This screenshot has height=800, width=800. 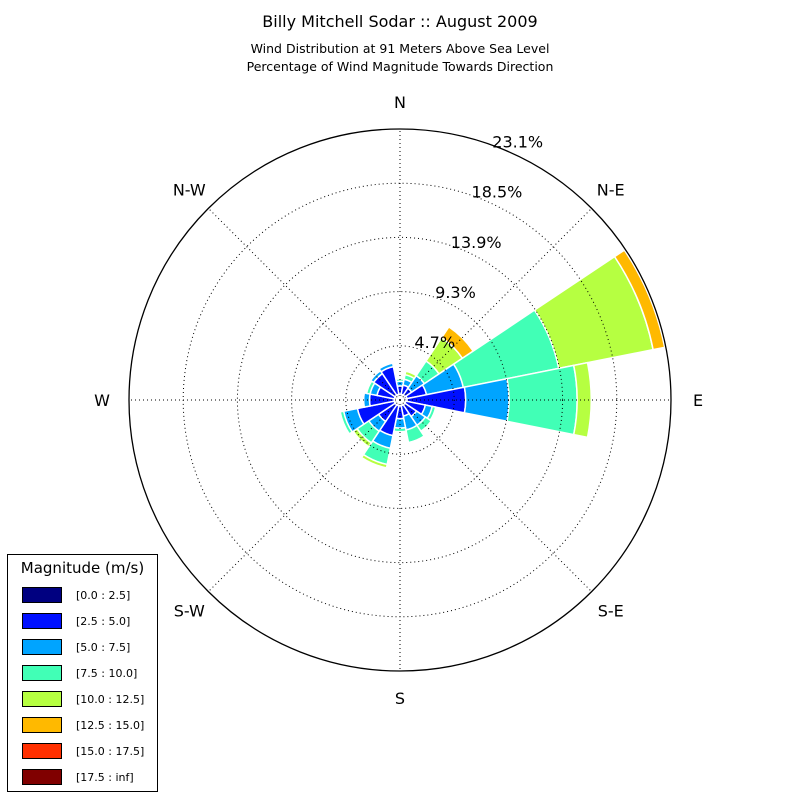 I want to click on direction-label-w: W, so click(x=102, y=400).